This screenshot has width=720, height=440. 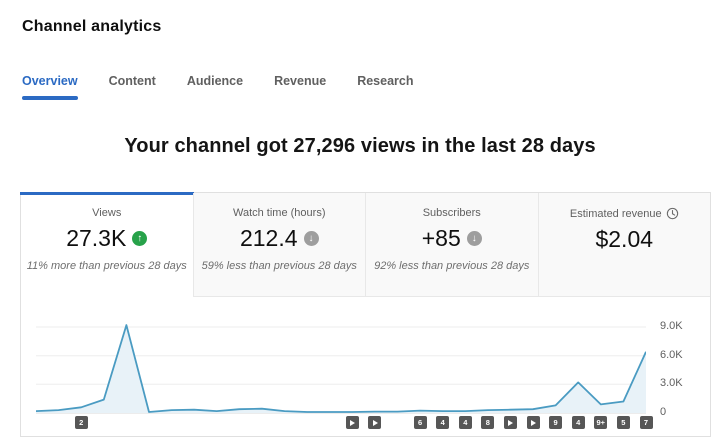 What do you see at coordinates (671, 326) in the screenshot?
I see `y-axis-tick-label: 9.0K` at bounding box center [671, 326].